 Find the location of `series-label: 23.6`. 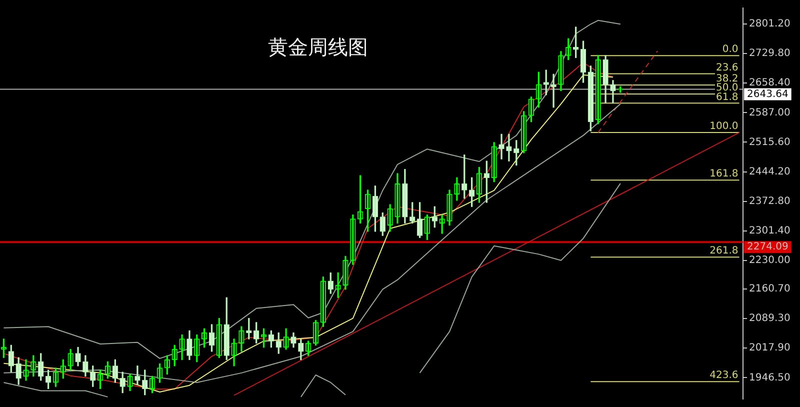

series-label: 23.6 is located at coordinates (727, 68).